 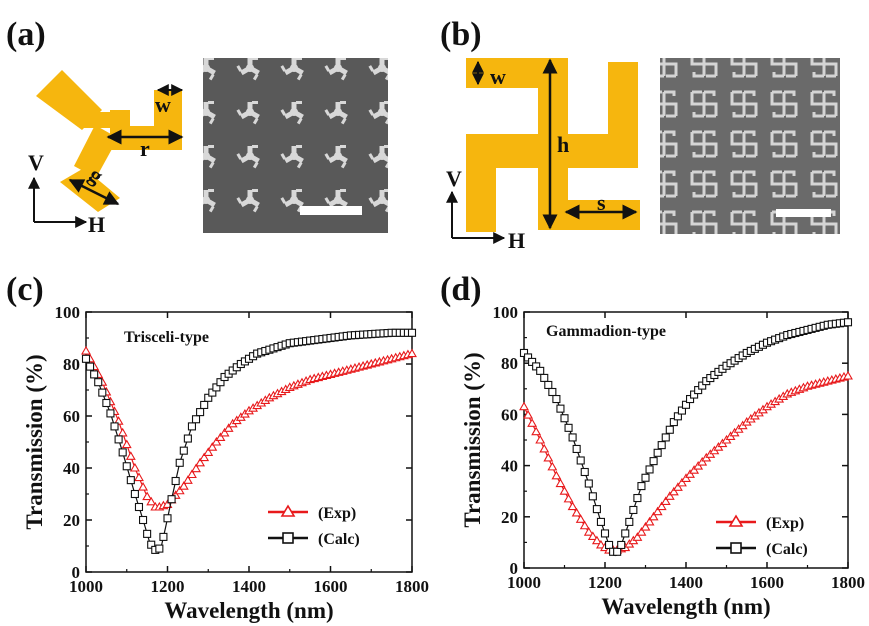 What do you see at coordinates (169, 100) in the screenshot?
I see `dimension-w-a: w` at bounding box center [169, 100].